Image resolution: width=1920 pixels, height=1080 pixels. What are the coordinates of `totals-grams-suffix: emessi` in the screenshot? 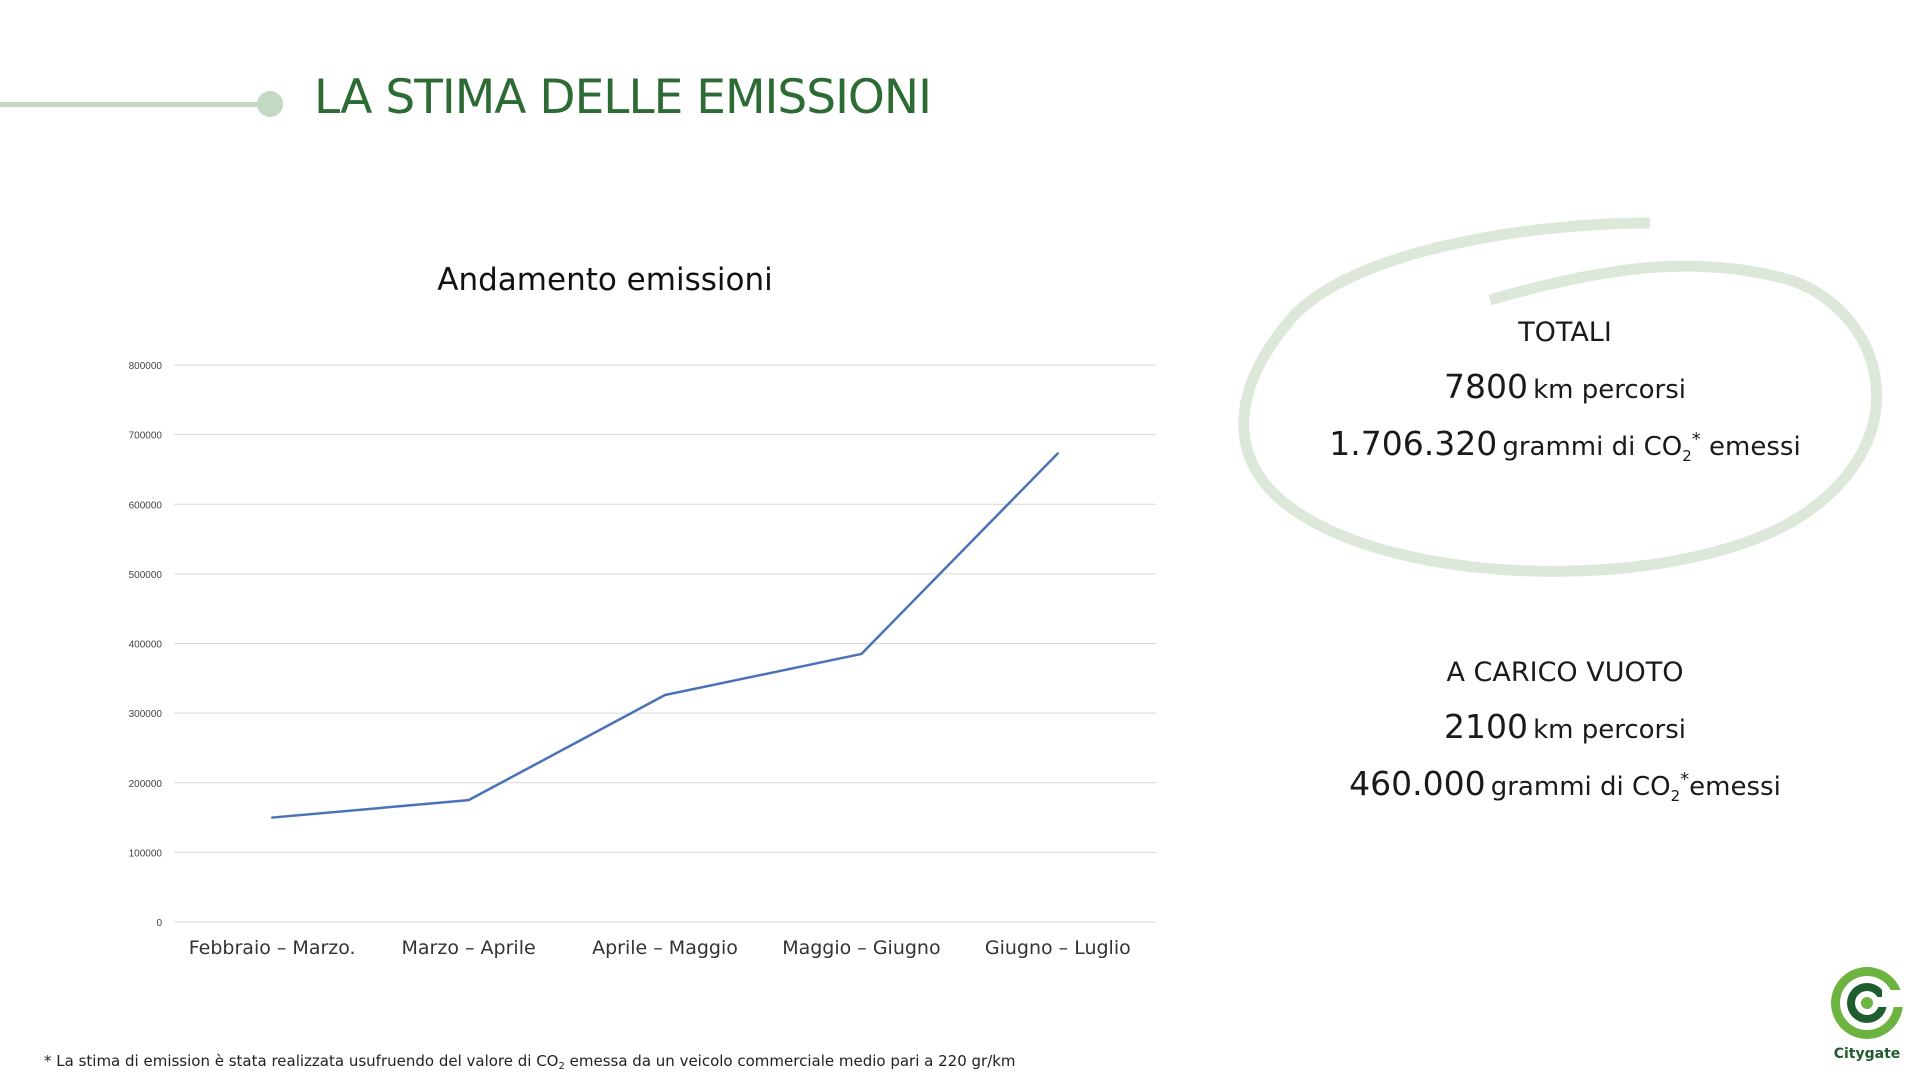 It's located at (1755, 447).